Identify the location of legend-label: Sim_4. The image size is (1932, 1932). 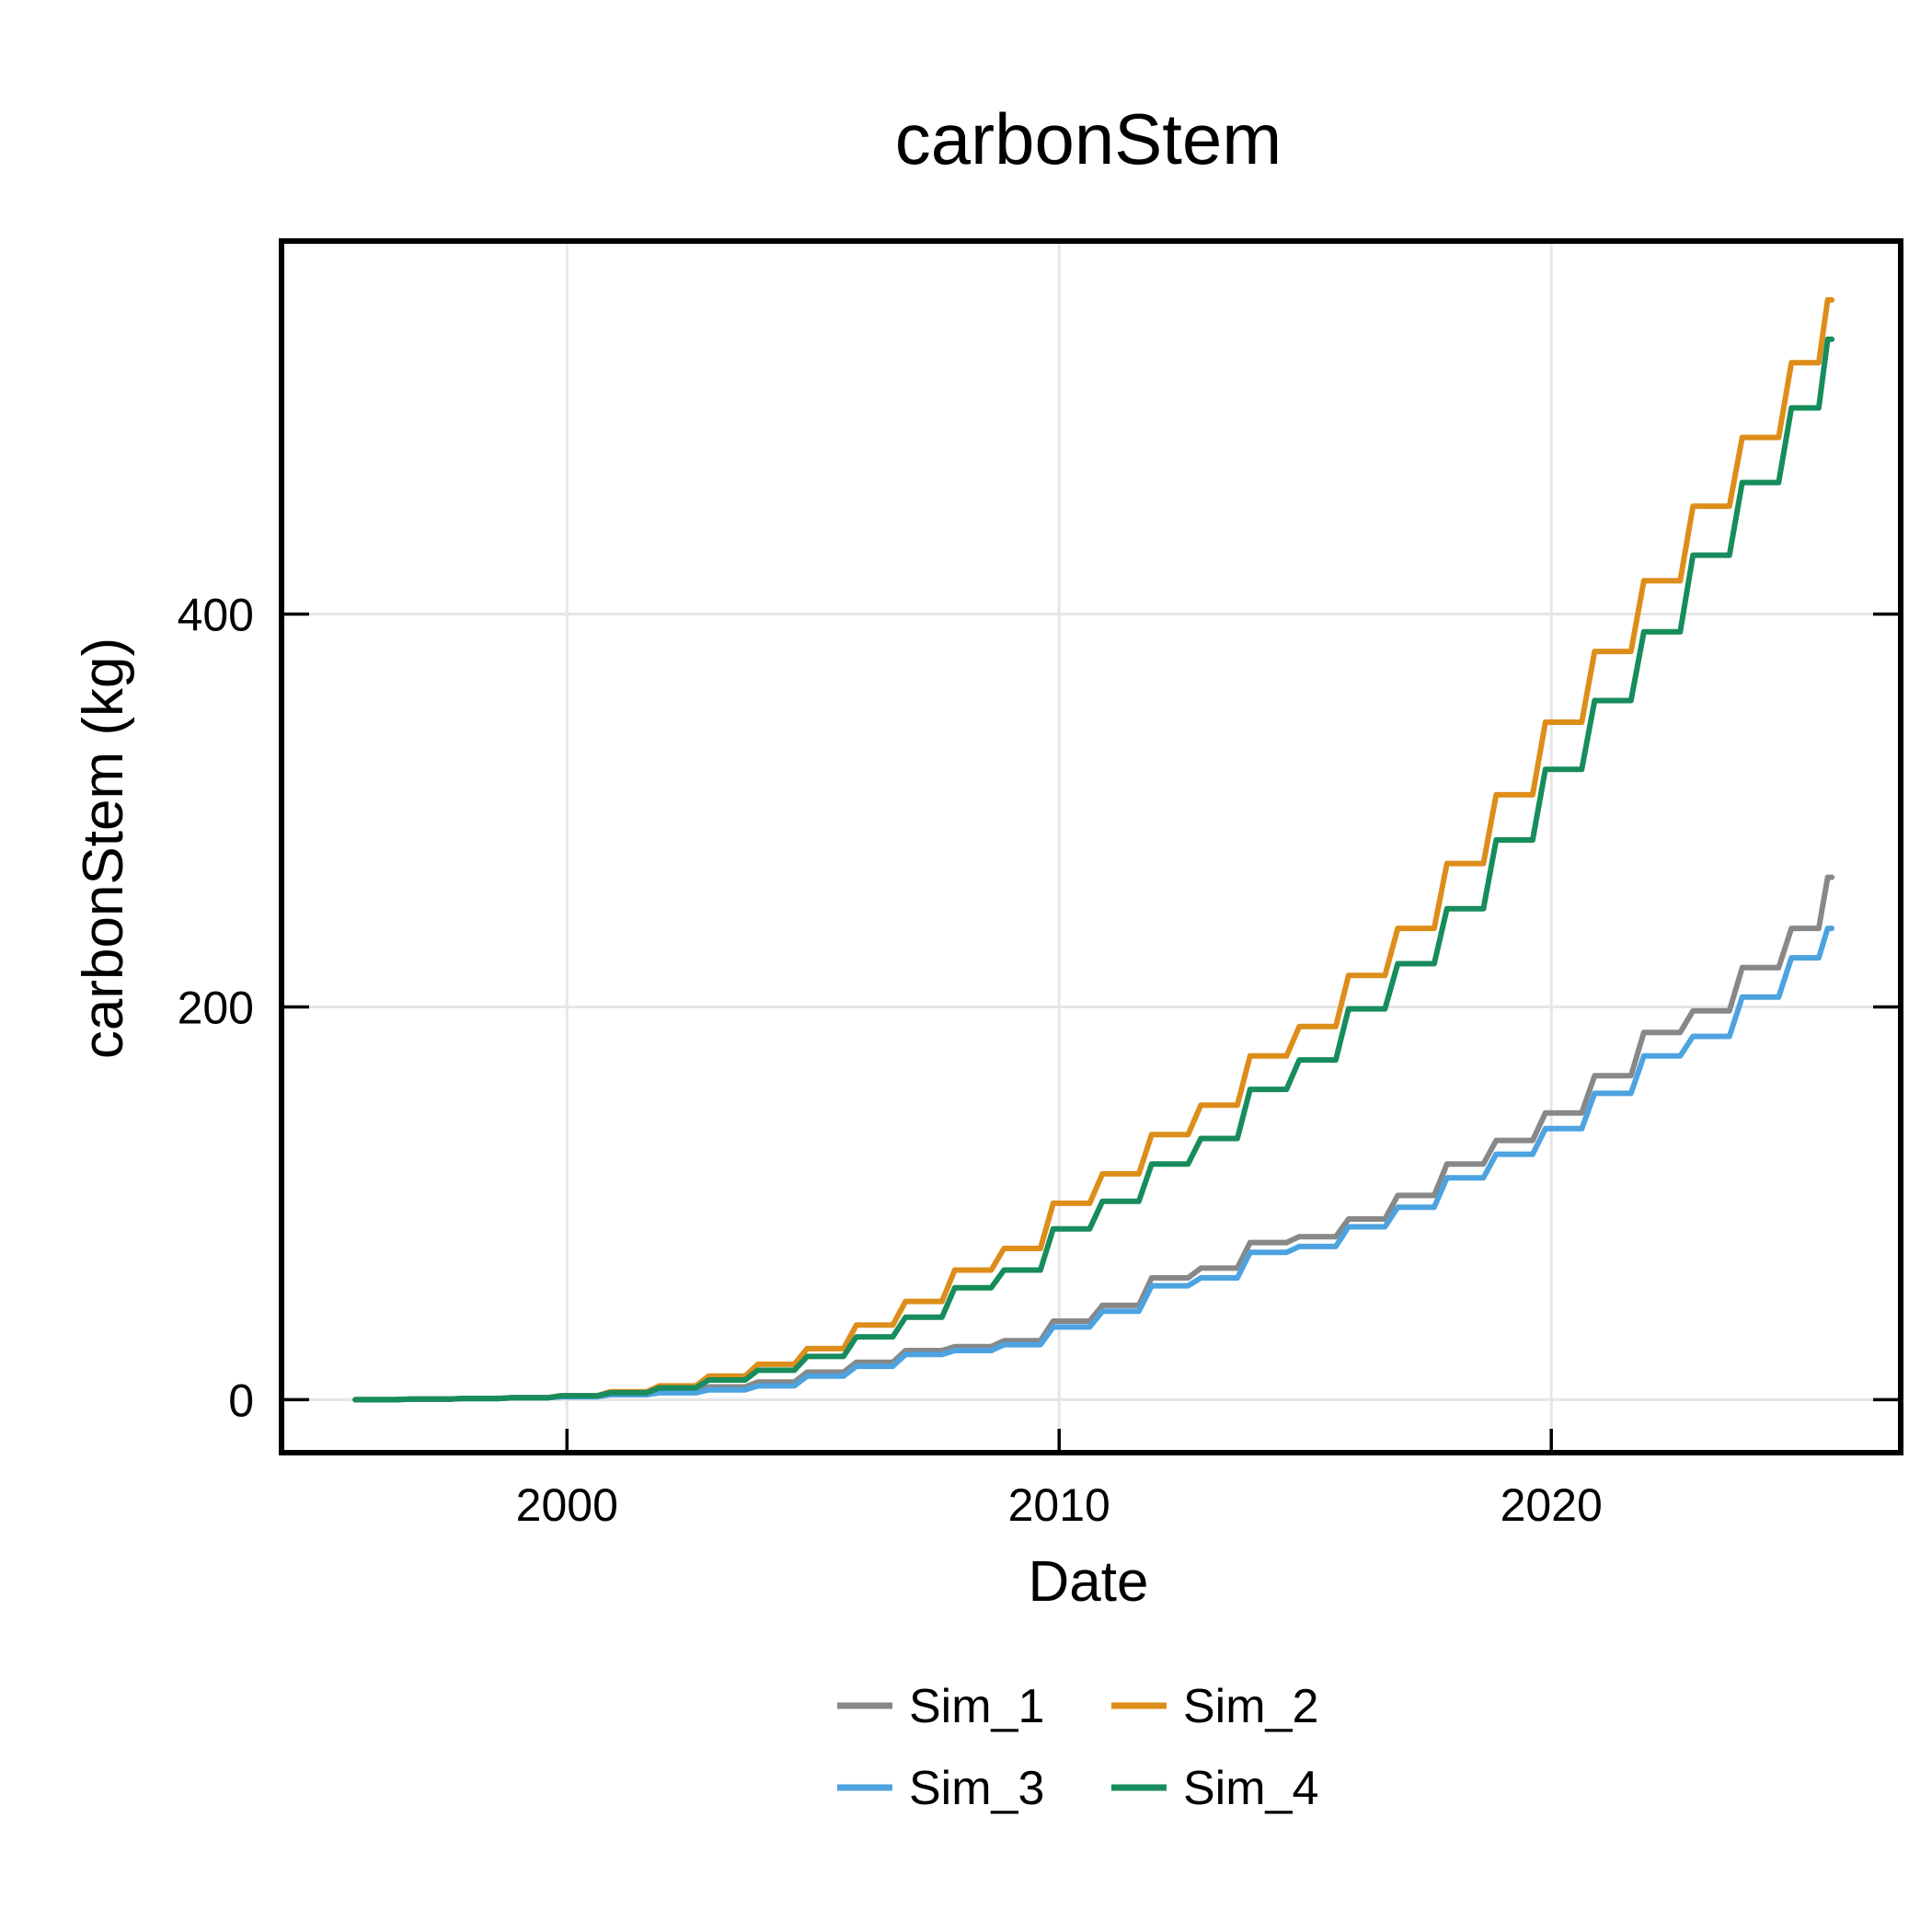
(1250, 1788).